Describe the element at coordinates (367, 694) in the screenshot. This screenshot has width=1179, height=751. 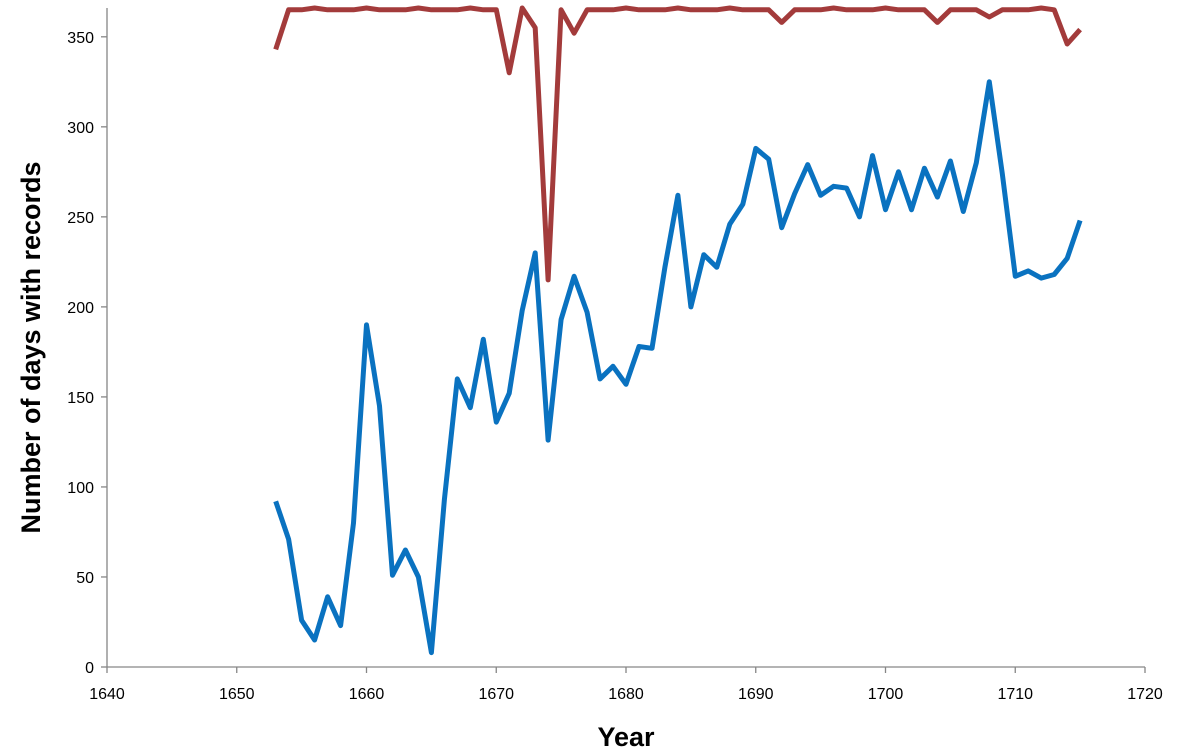
I see `x-tick-label: 1660` at that location.